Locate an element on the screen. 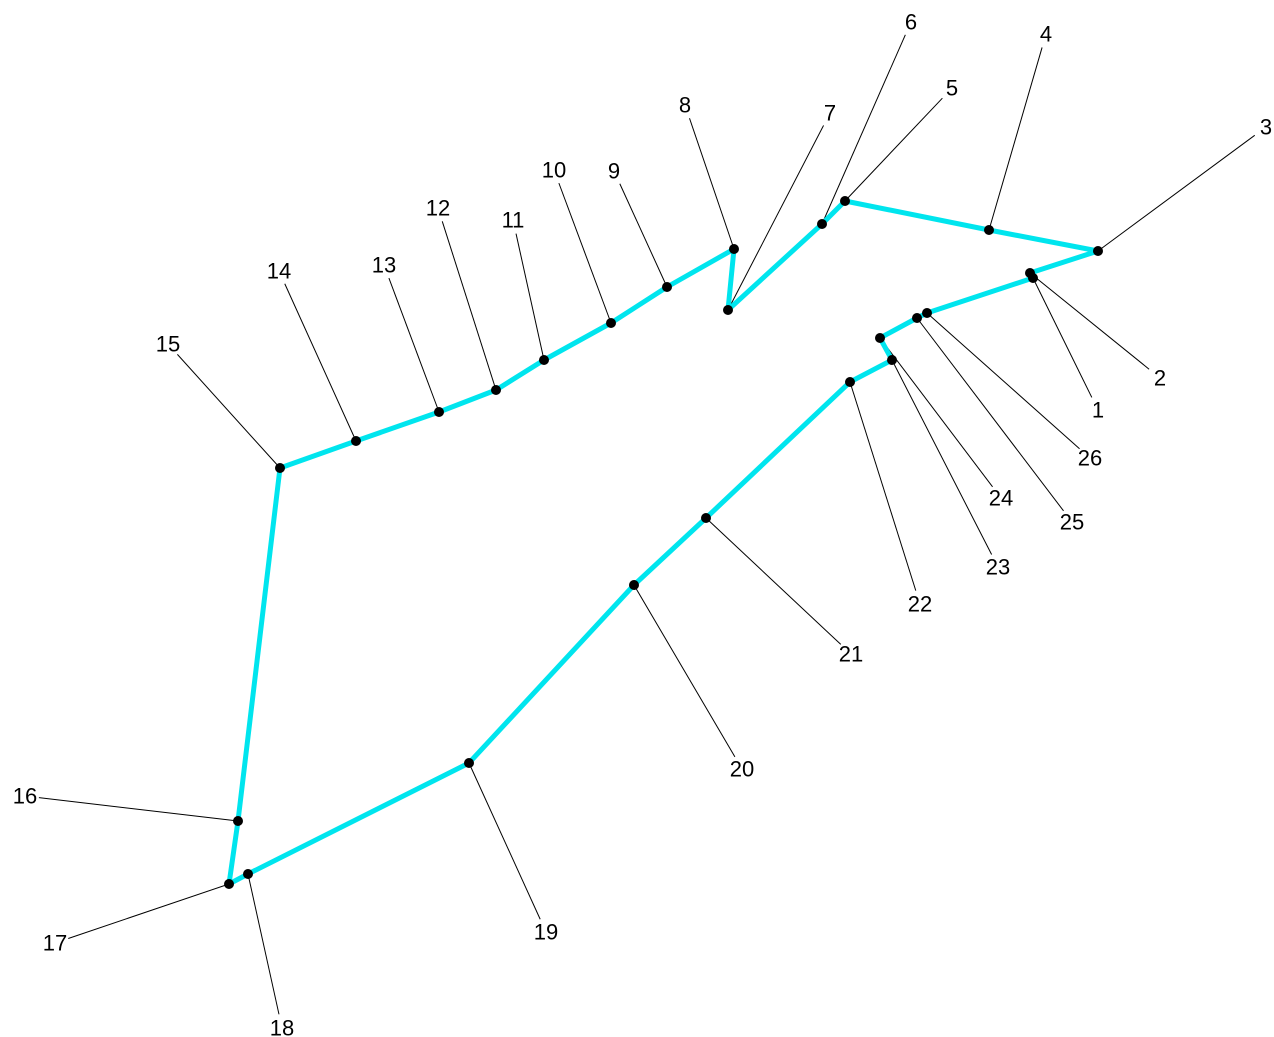 The image size is (1274, 1037). vertex-label-25: 25 is located at coordinates (1072, 522).